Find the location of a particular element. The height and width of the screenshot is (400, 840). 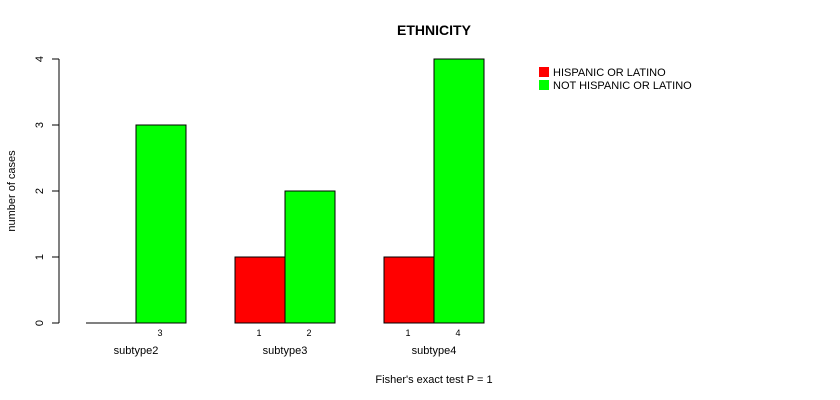

legend-entry: HISPANIC OR LATINO is located at coordinates (609, 73).